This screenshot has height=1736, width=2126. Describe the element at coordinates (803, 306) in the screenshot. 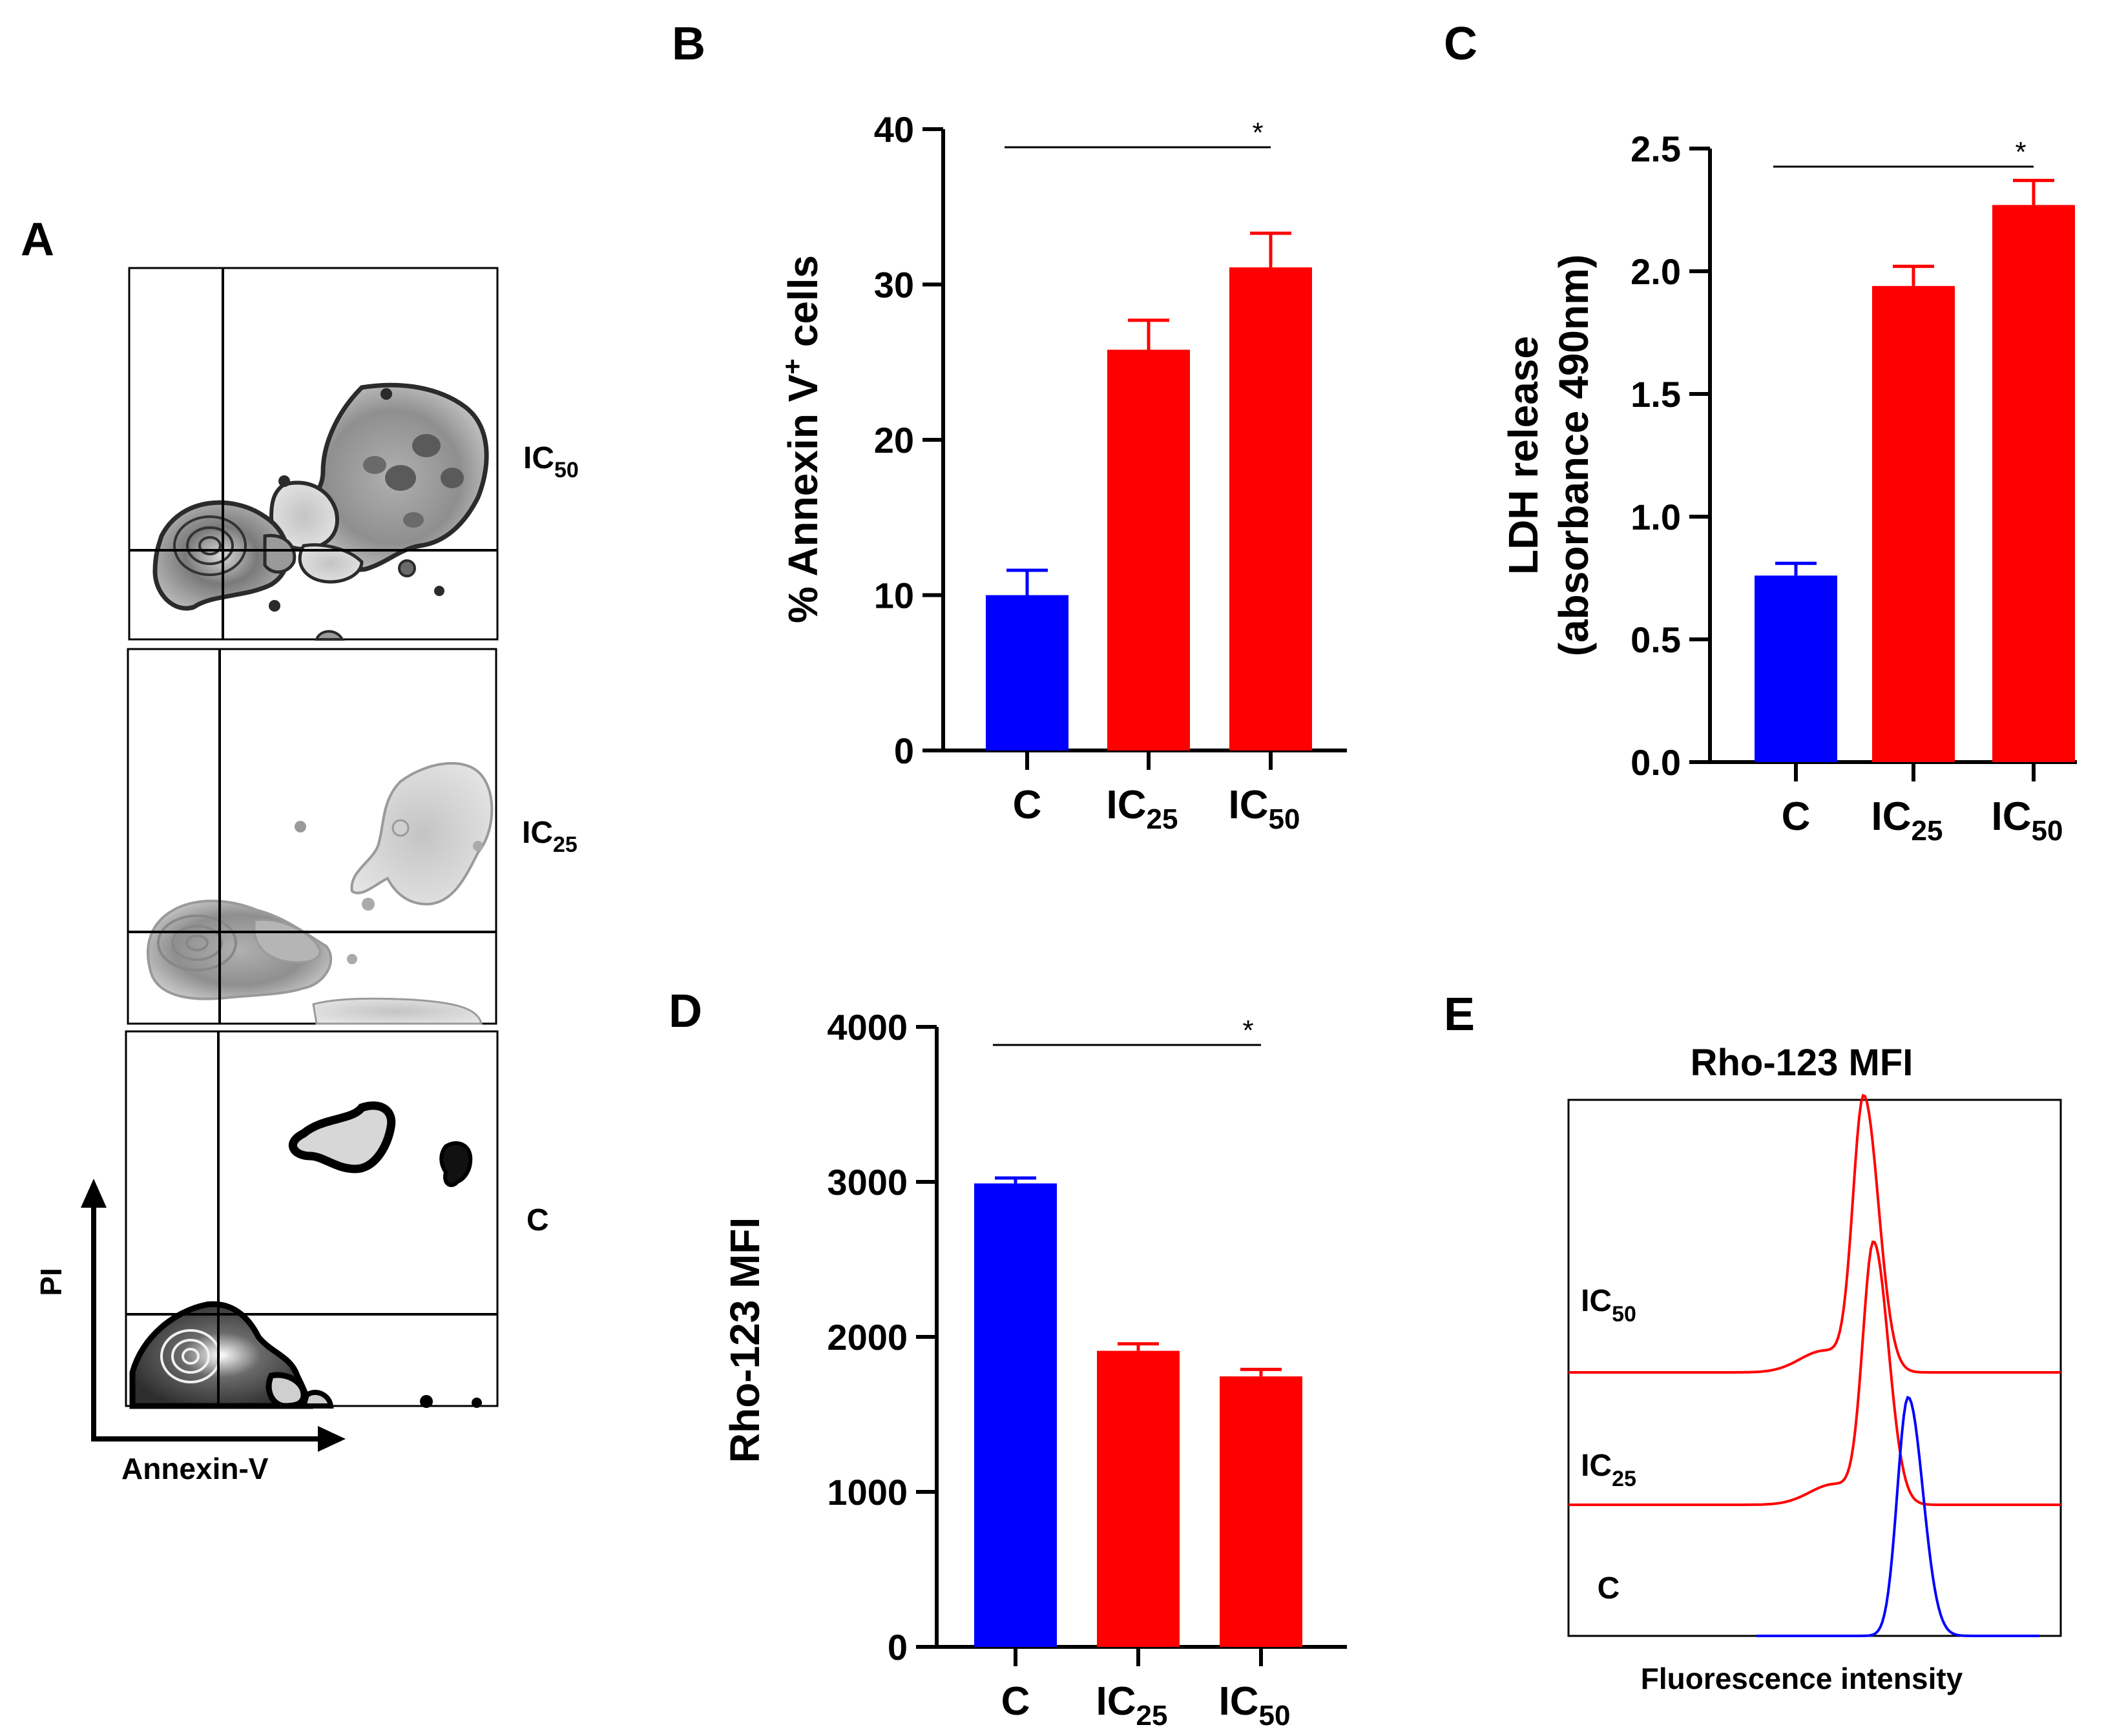

I see `y-axis-label-suffix: cells` at that location.